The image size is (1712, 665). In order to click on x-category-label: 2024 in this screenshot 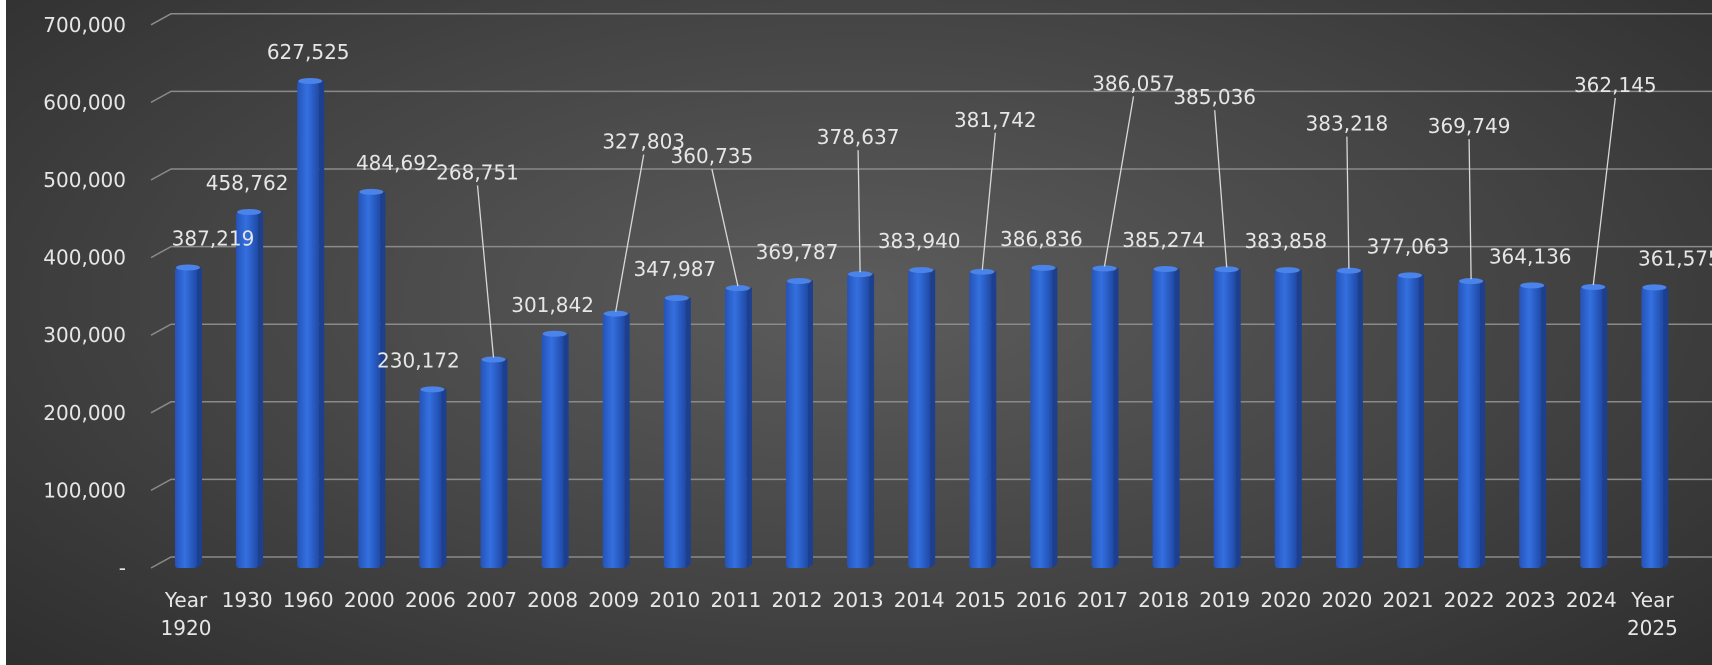, I will do `click(1591, 600)`.